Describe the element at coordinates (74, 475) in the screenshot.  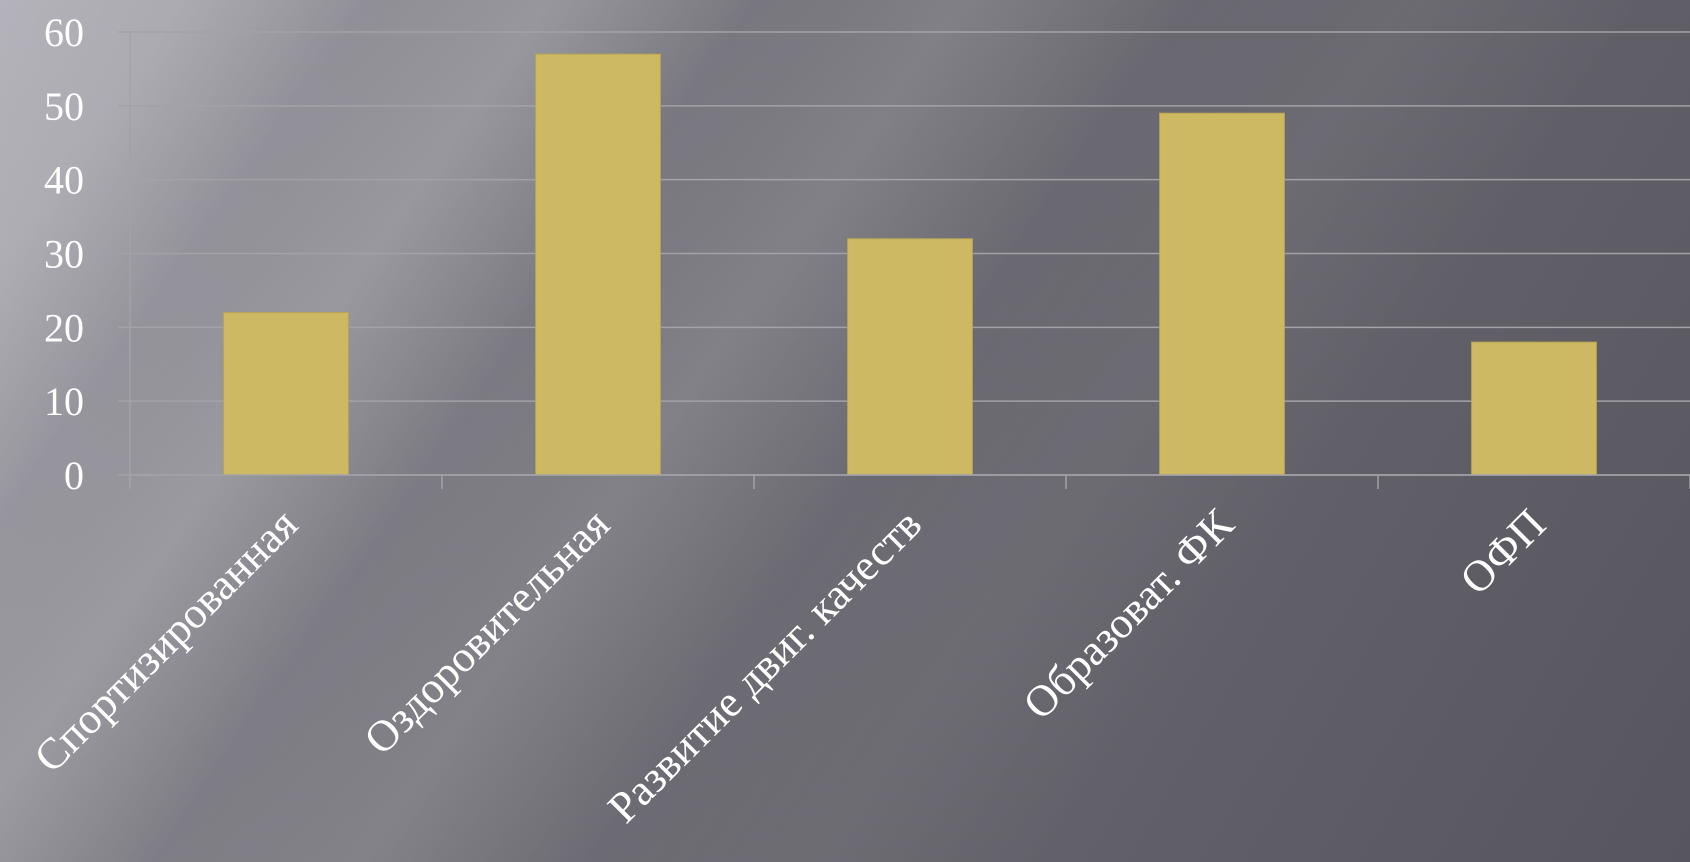
I see `y-tick-label: 0` at that location.